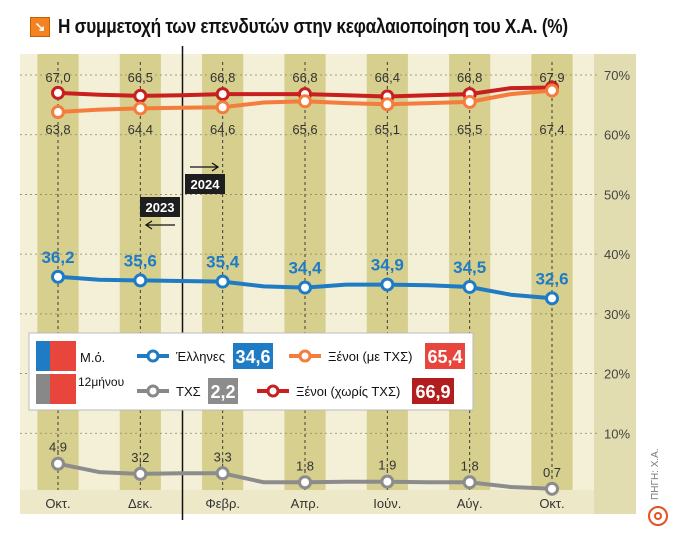  I want to click on year-badge-2024: 2024, so click(205, 184).